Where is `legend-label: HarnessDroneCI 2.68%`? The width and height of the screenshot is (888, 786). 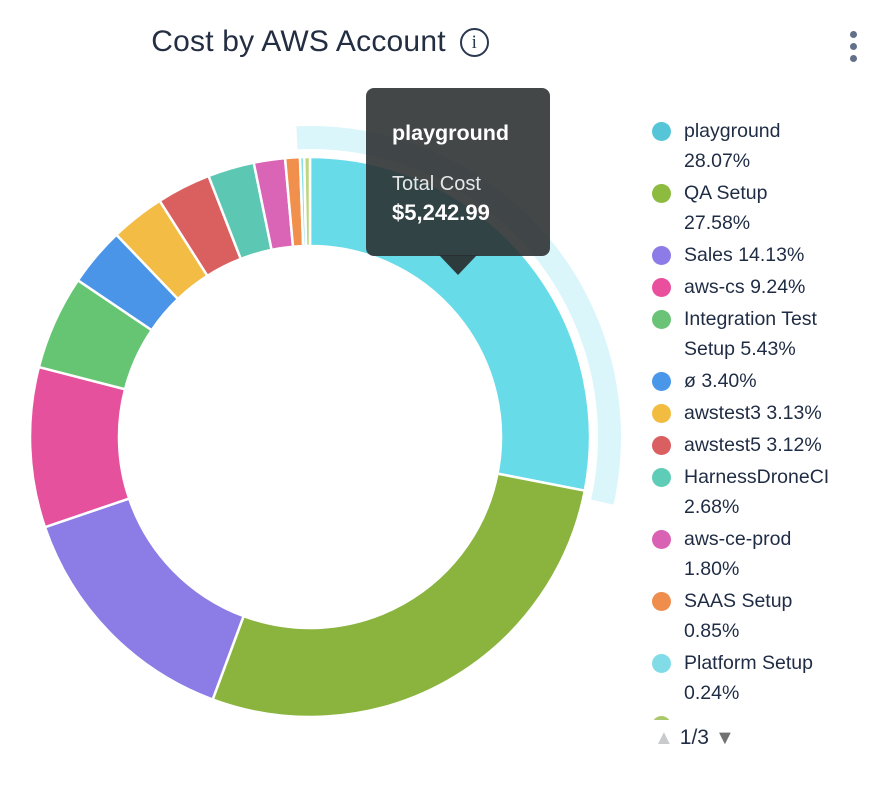 legend-label: HarnessDroneCI 2.68% is located at coordinates (757, 492).